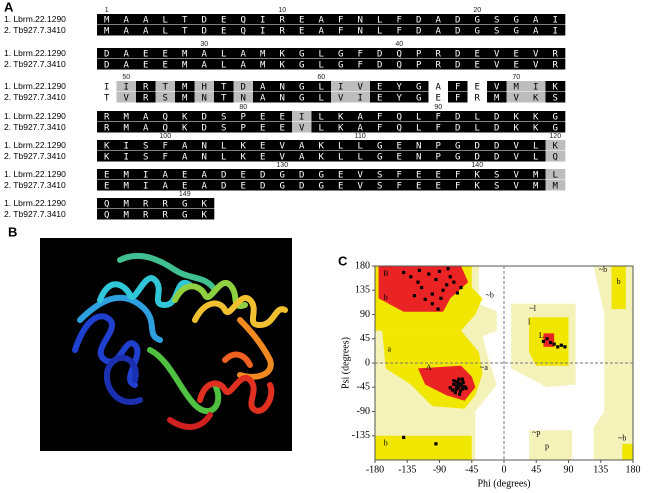 The width and height of the screenshot is (669, 493). Describe the element at coordinates (477, 165) in the screenshot. I see `position-number: 140` at that location.